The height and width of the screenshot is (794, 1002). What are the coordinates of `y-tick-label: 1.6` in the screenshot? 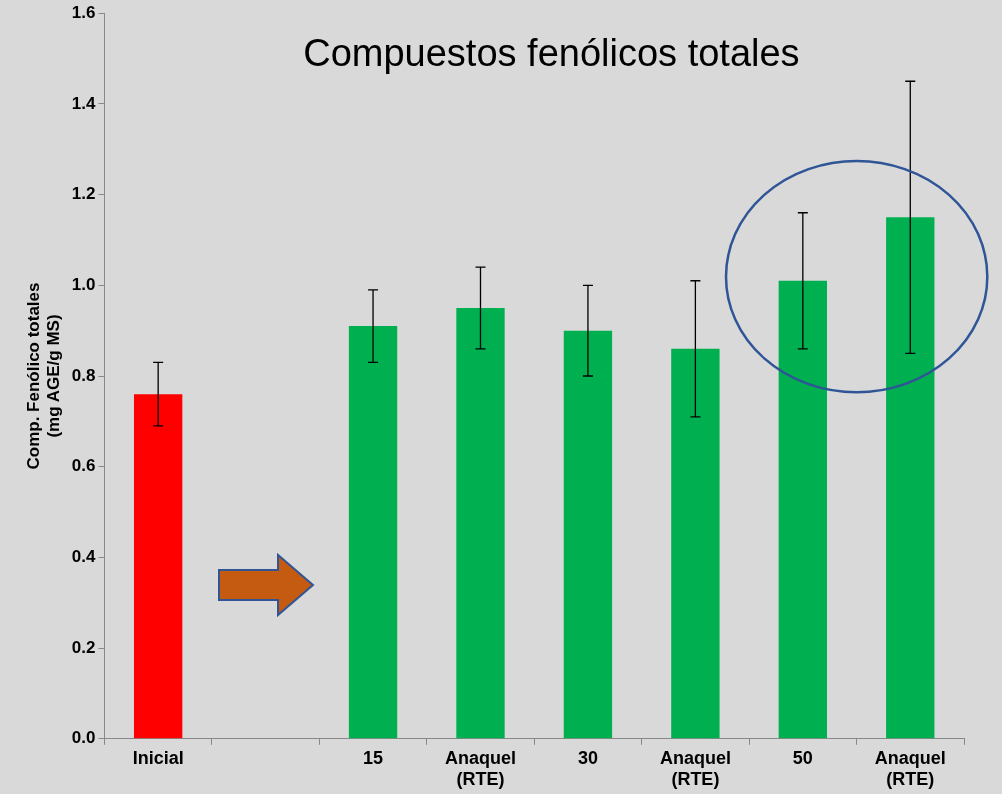 It's located at (83, 12).